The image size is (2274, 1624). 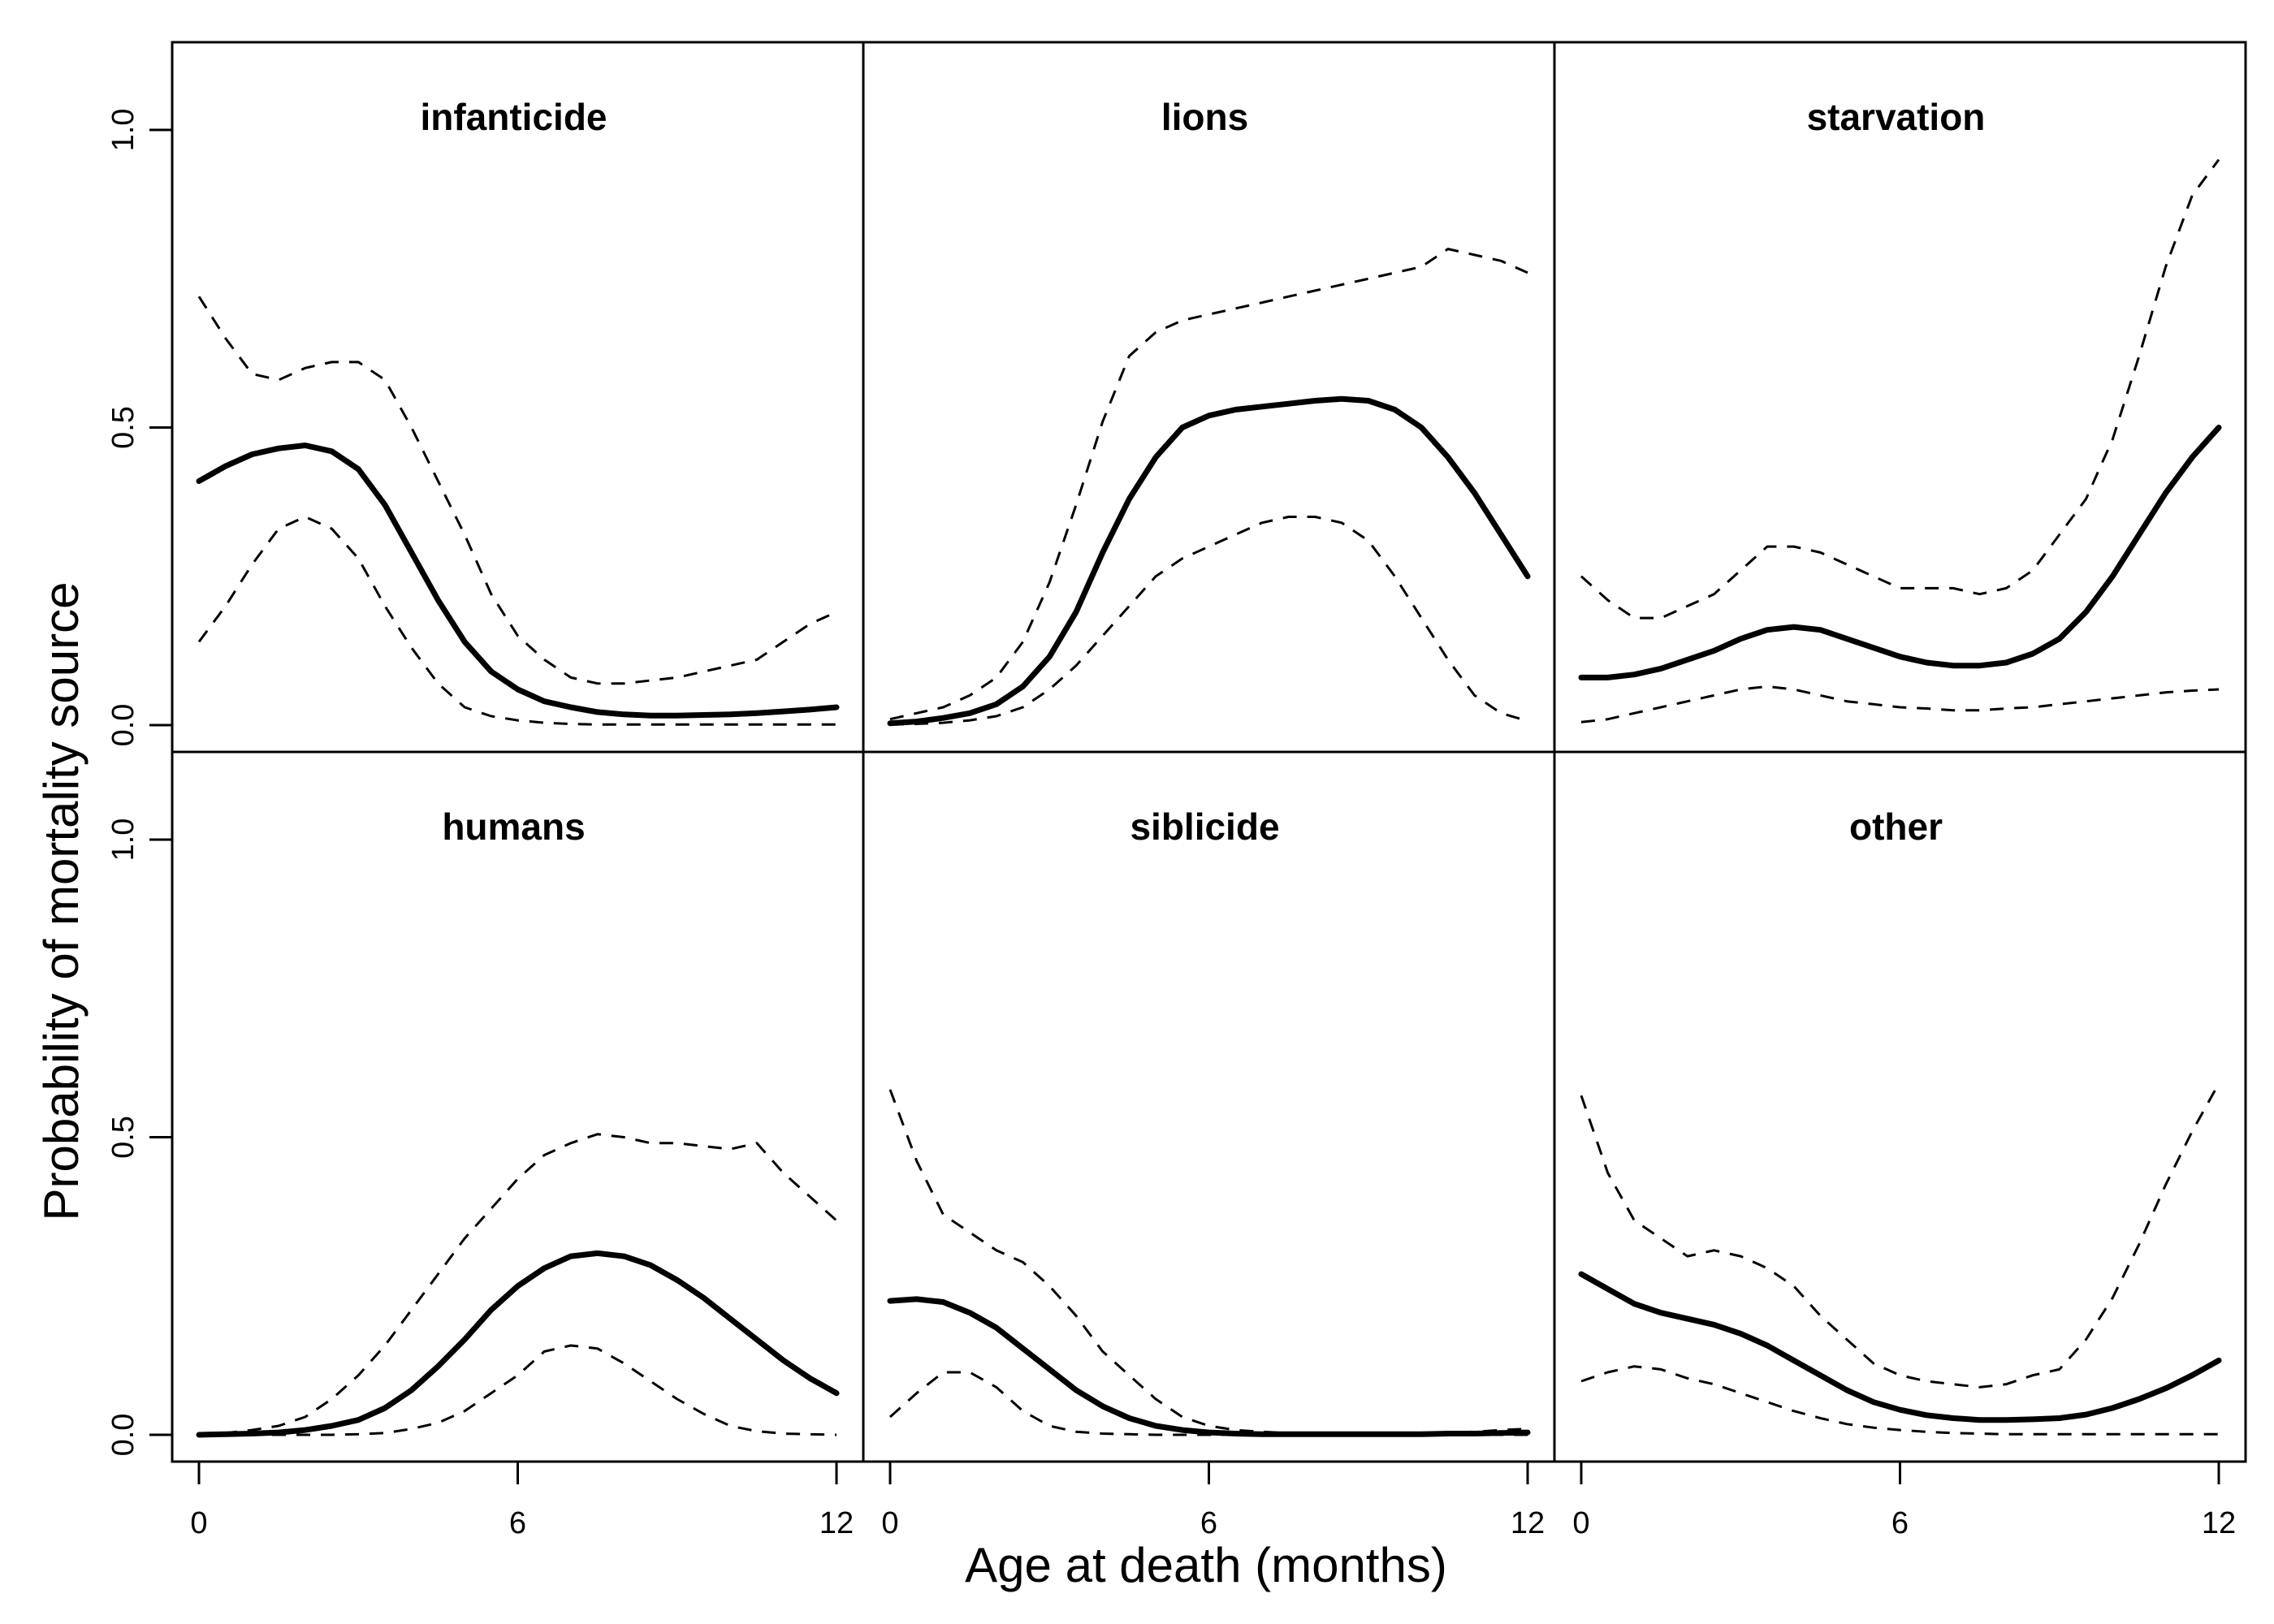 I want to click on panel-title: lions, so click(x=1205, y=117).